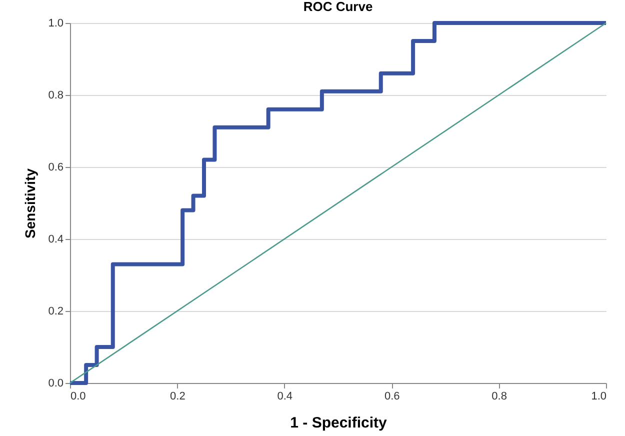 This screenshot has width=625, height=436. What do you see at coordinates (56, 312) in the screenshot?
I see `y-tick-label: 0.2` at bounding box center [56, 312].